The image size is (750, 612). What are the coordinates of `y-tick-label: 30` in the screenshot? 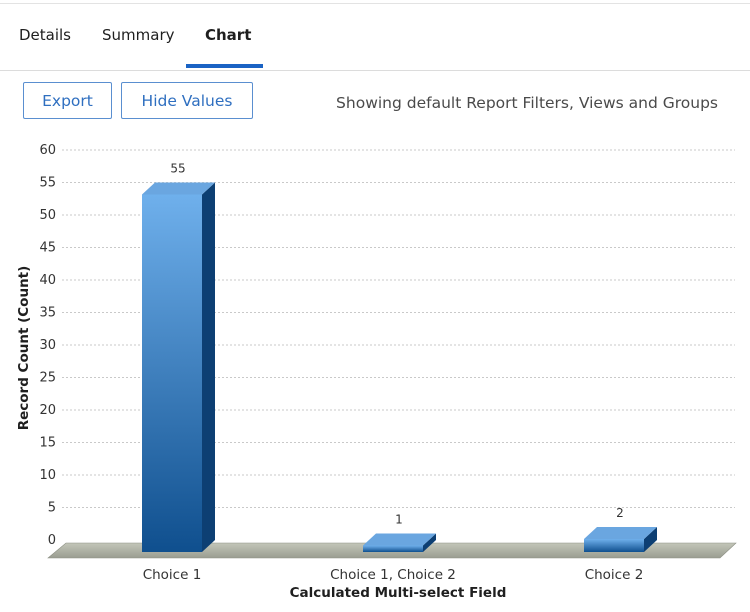 It's located at (47, 345).